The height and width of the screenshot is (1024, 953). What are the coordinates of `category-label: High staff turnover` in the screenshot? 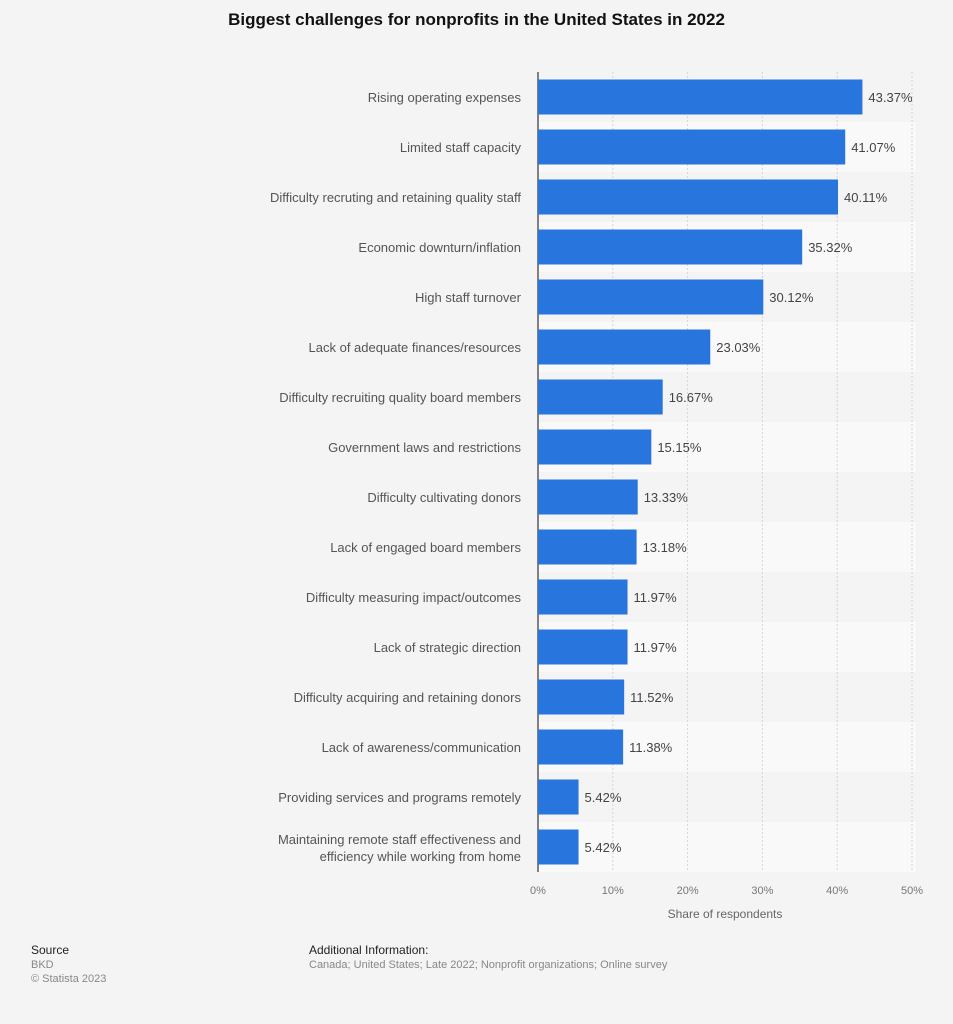 It's located at (468, 297).